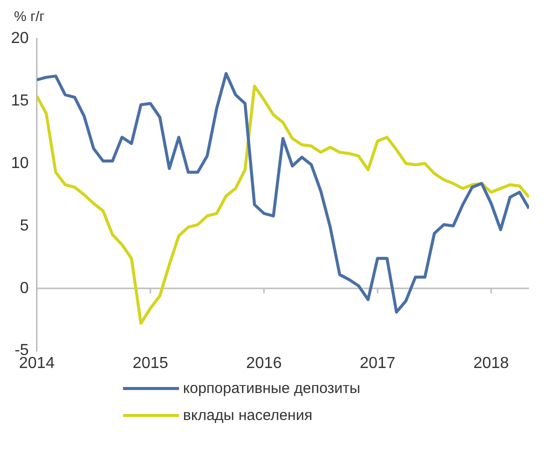 The image size is (551, 459). I want to click on x-tick-label: 2017, so click(378, 363).